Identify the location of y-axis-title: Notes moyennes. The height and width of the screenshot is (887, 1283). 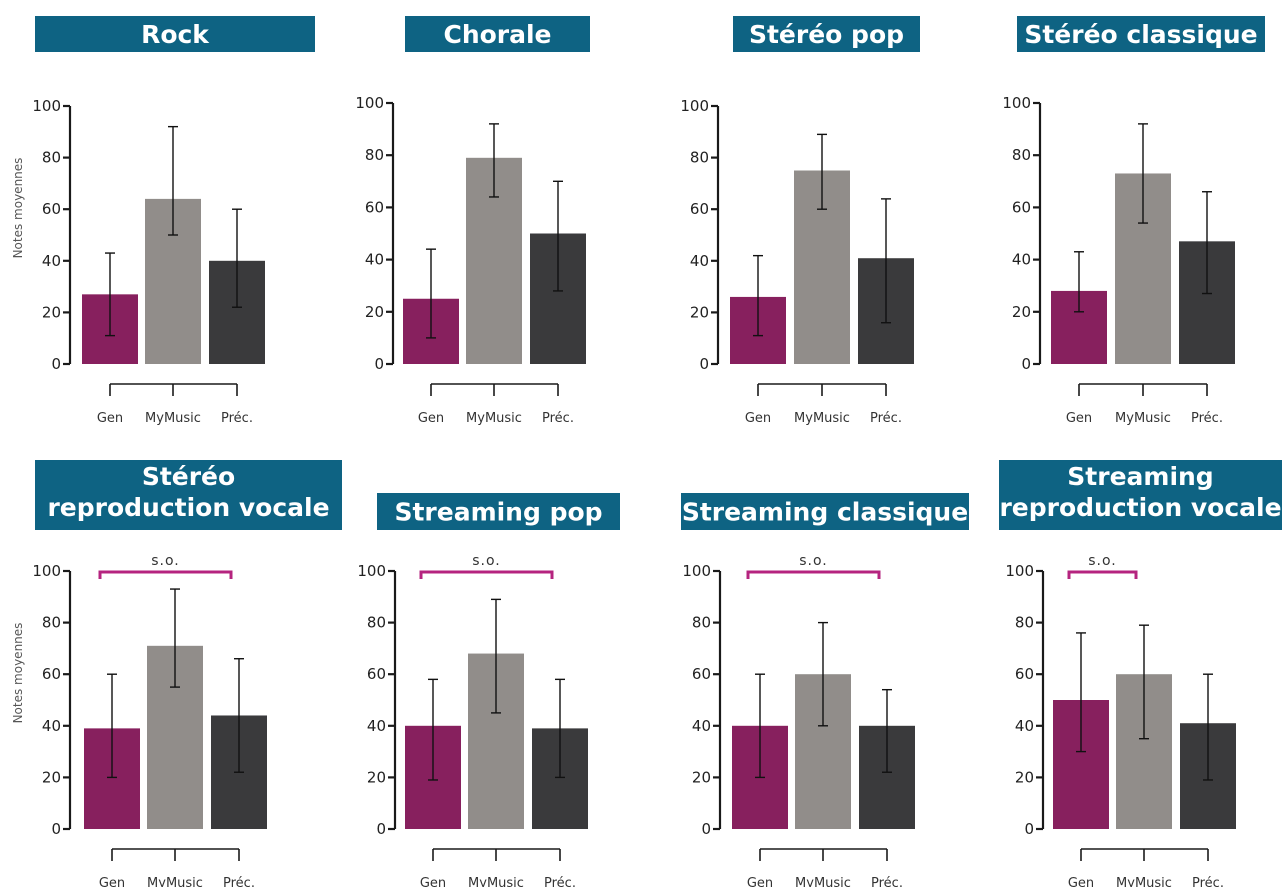
(18, 673).